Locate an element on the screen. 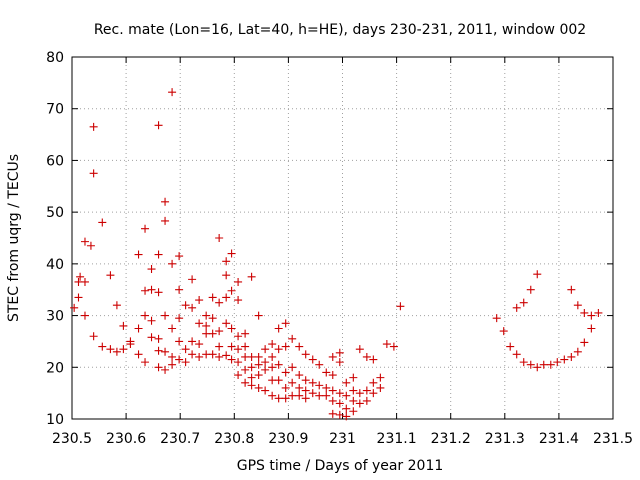 This screenshot has height=480, width=640. y-tick-label: 50 is located at coordinates (55, 213).